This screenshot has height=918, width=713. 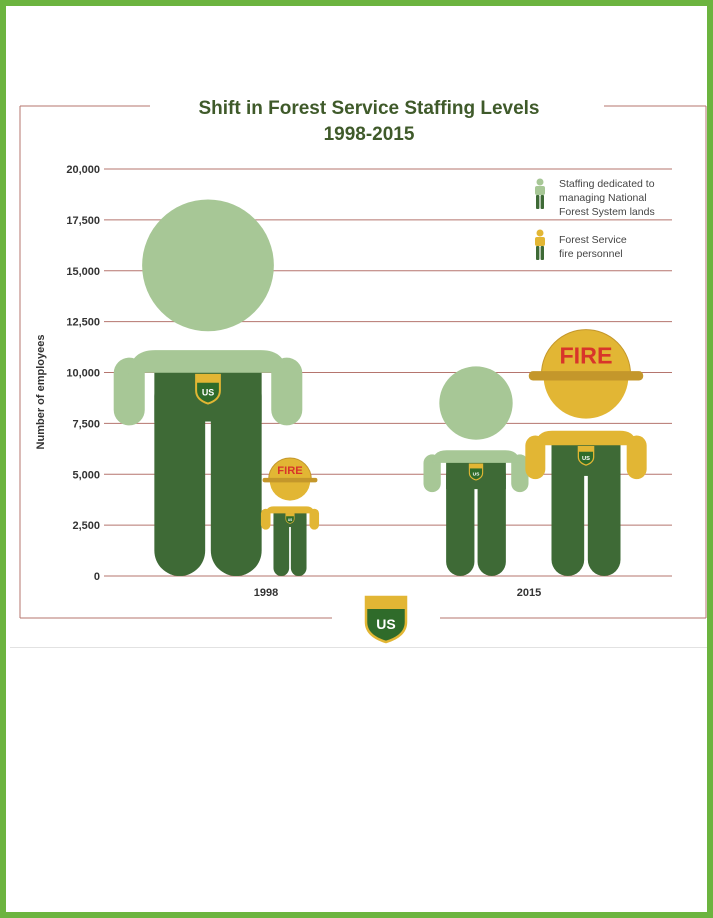 What do you see at coordinates (385, 624) in the screenshot?
I see `svg-text: US` at bounding box center [385, 624].